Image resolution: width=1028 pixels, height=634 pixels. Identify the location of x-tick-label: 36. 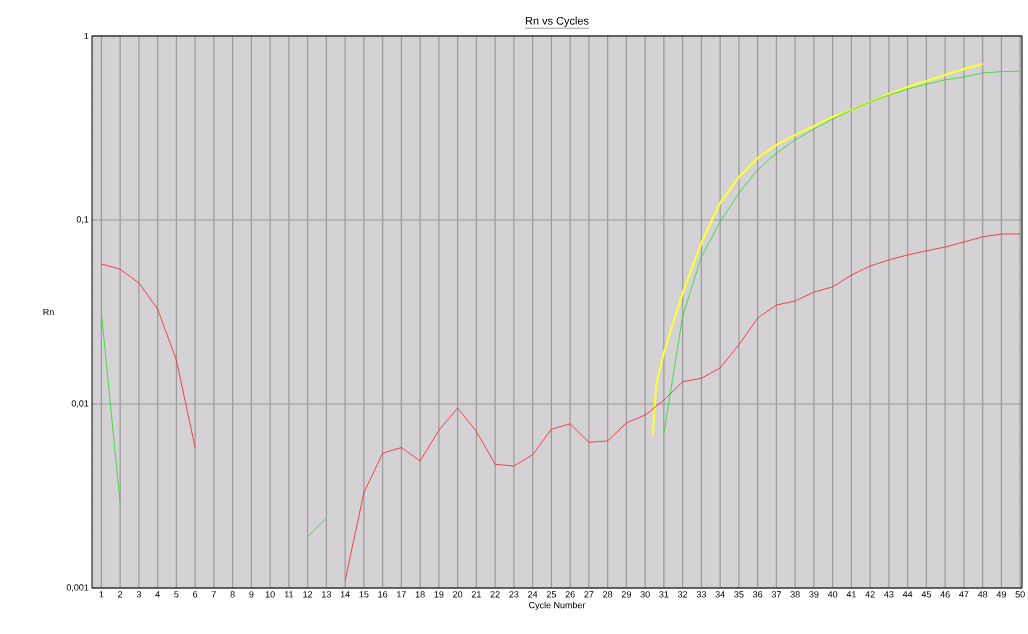
(758, 594).